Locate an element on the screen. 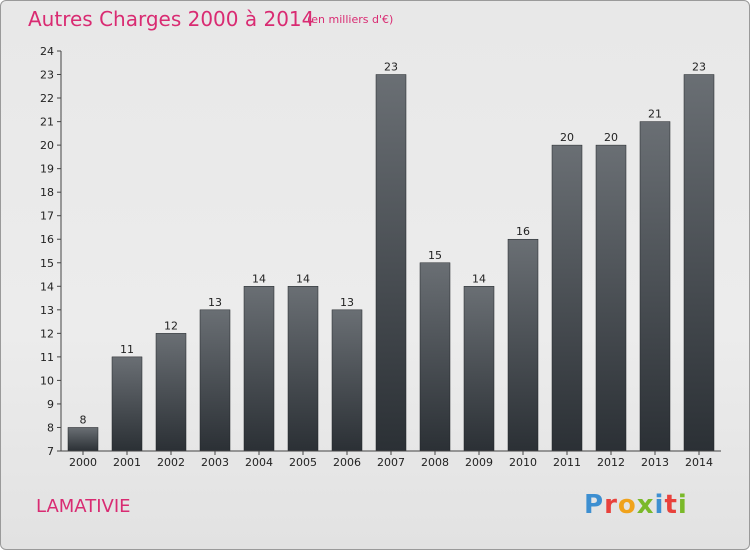 The width and height of the screenshot is (750, 550). bar-2004 is located at coordinates (259, 369).